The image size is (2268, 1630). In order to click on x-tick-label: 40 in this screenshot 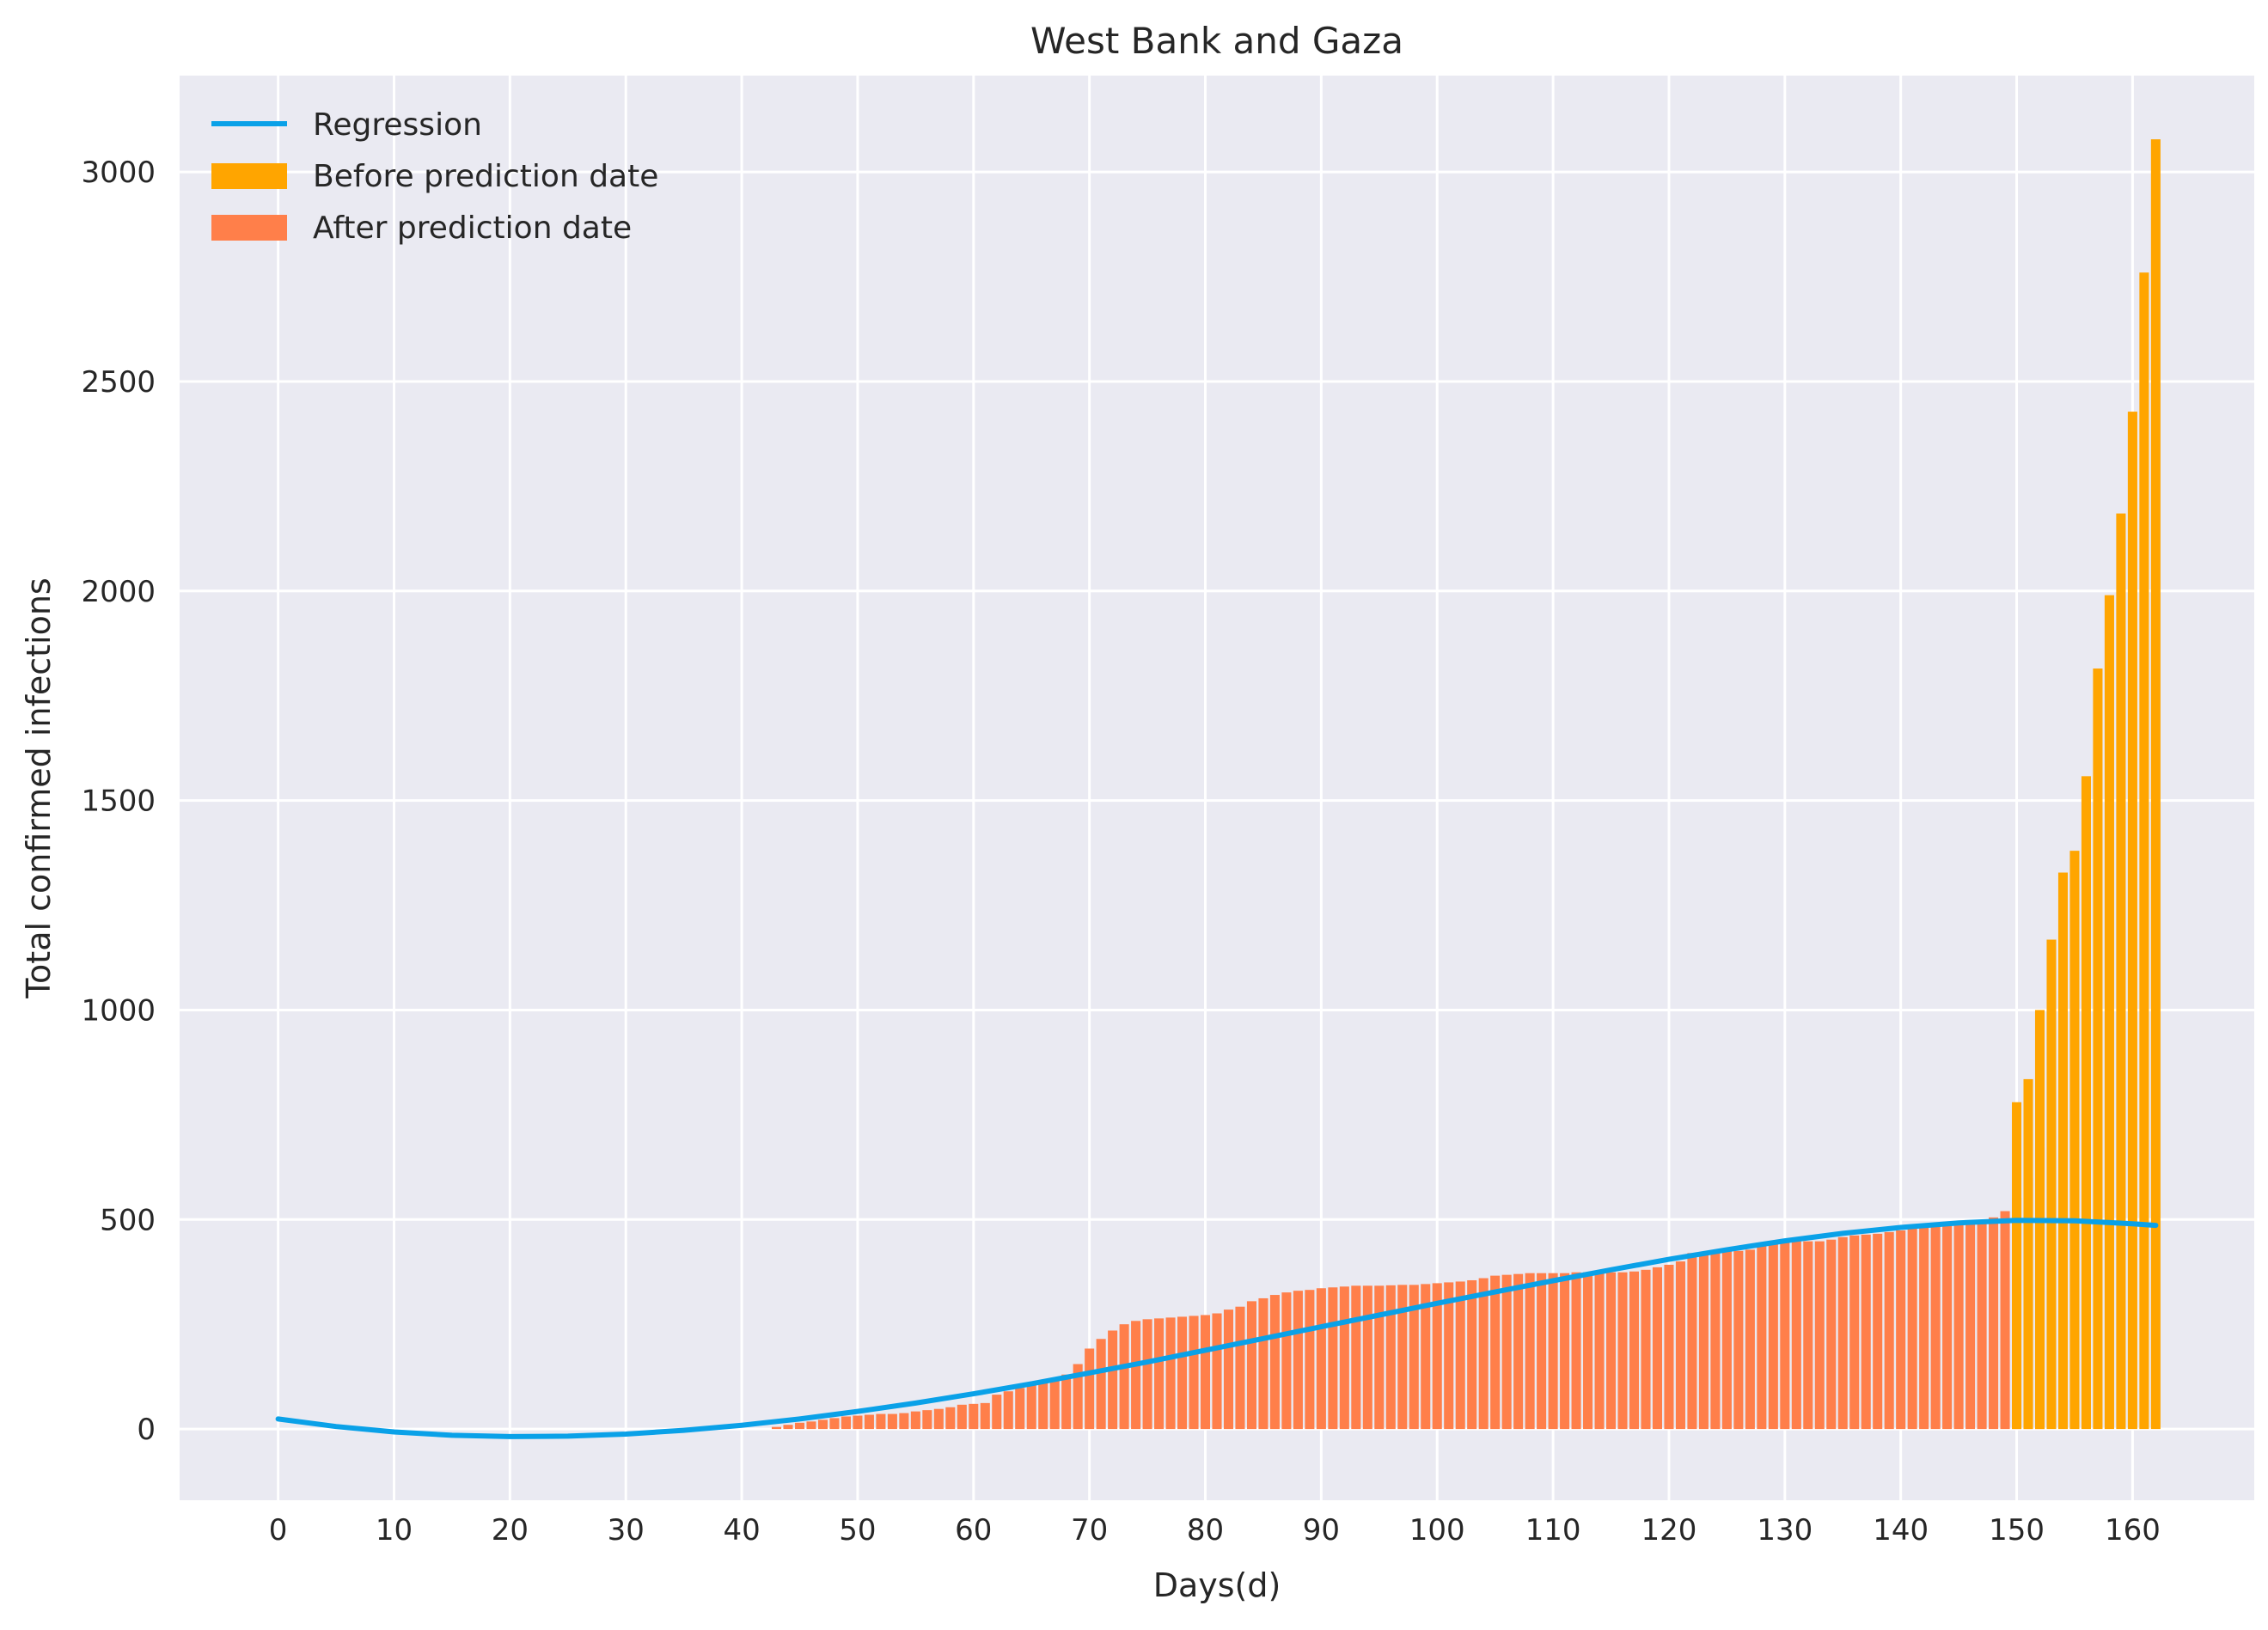, I will do `click(741, 1530)`.